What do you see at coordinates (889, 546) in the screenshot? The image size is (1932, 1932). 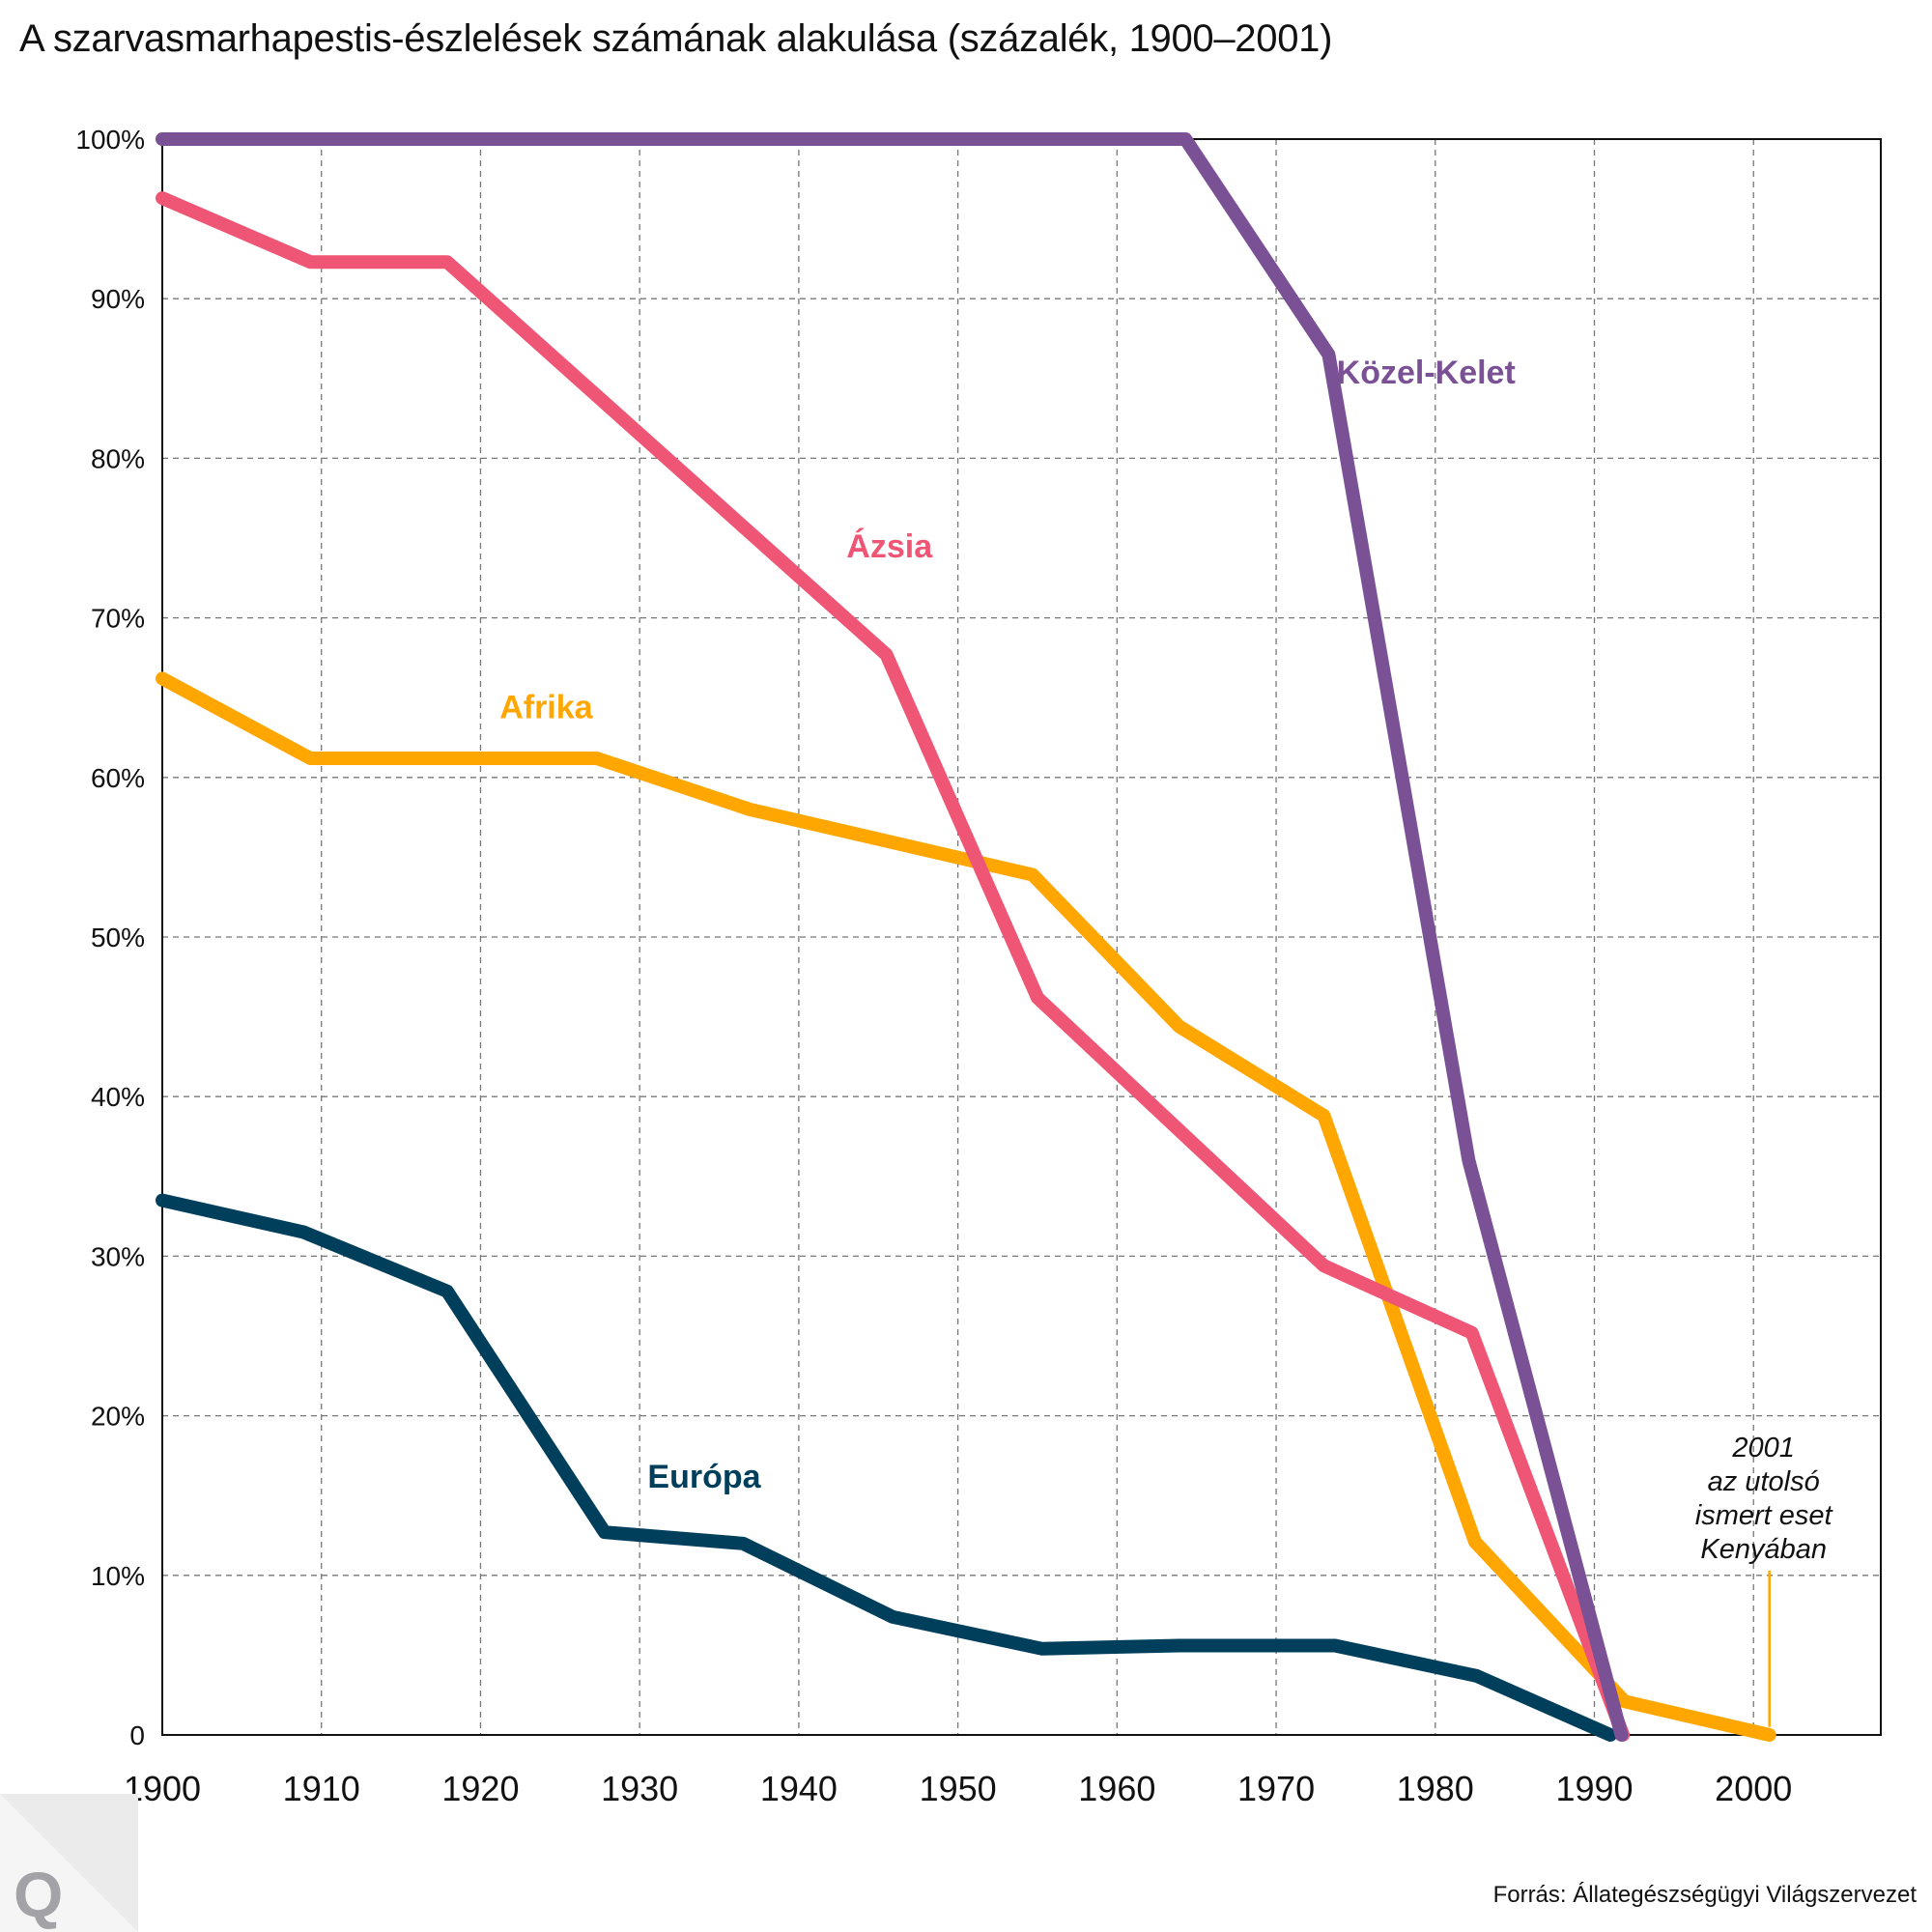 I see `series-label: Ázsia` at bounding box center [889, 546].